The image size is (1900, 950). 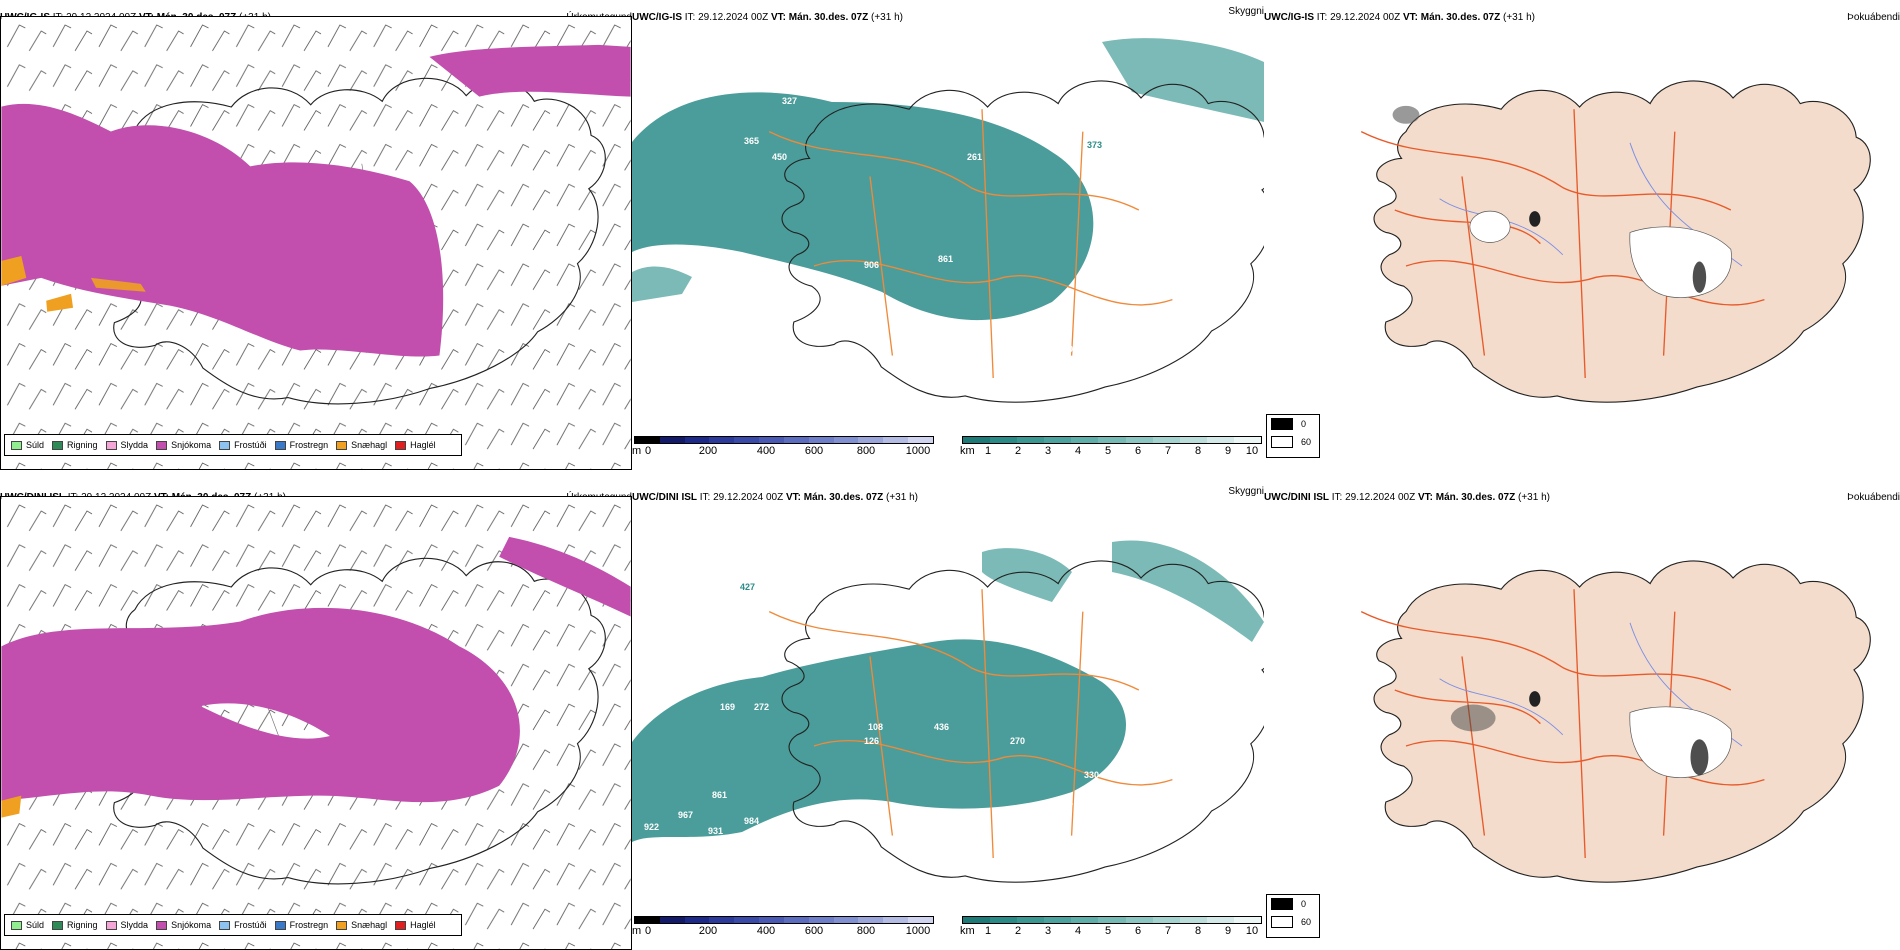 I want to click on legend-item: Súld, so click(x=27, y=445).